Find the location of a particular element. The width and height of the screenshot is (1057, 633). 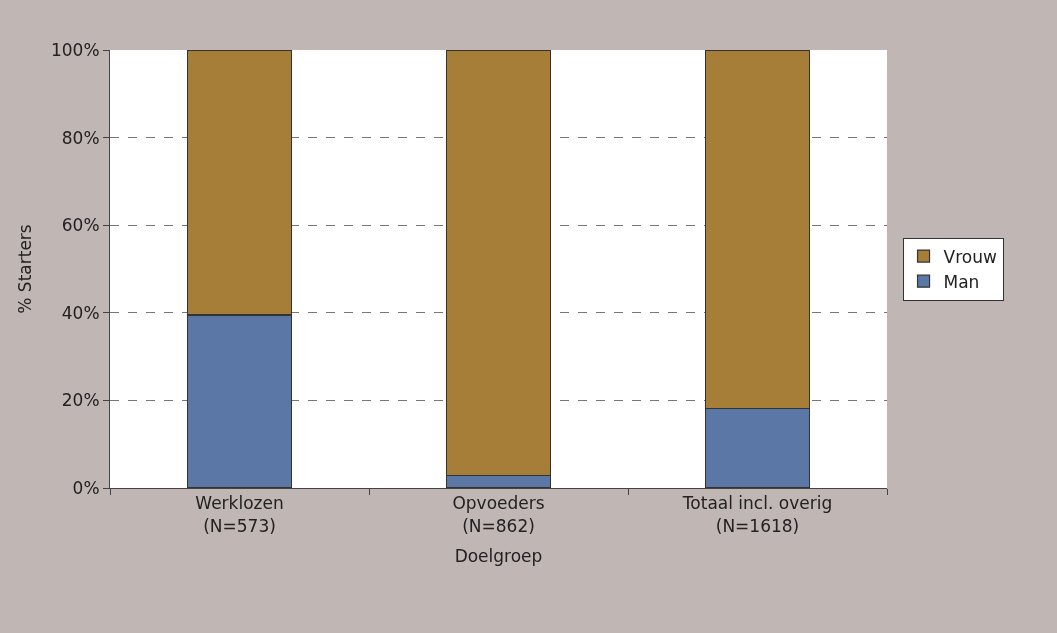

y-axis-title: % Starters is located at coordinates (24, 269).